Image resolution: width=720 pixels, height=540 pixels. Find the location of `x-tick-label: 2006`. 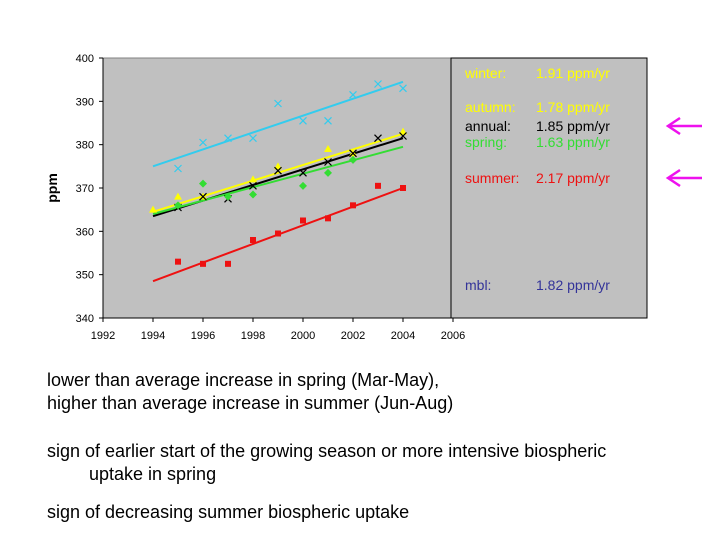

x-tick-label: 2006 is located at coordinates (453, 335).